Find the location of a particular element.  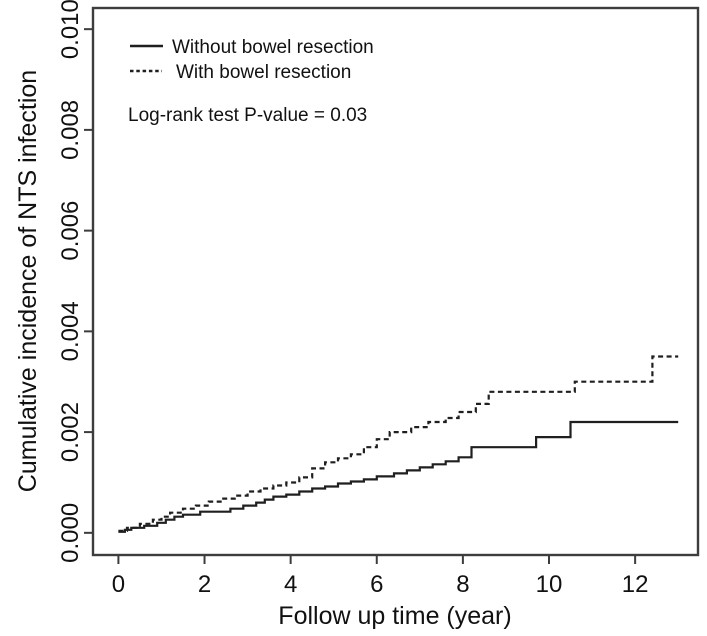

x-axis: 0 2 4 6 8 10 12 is located at coordinates (380, 576).